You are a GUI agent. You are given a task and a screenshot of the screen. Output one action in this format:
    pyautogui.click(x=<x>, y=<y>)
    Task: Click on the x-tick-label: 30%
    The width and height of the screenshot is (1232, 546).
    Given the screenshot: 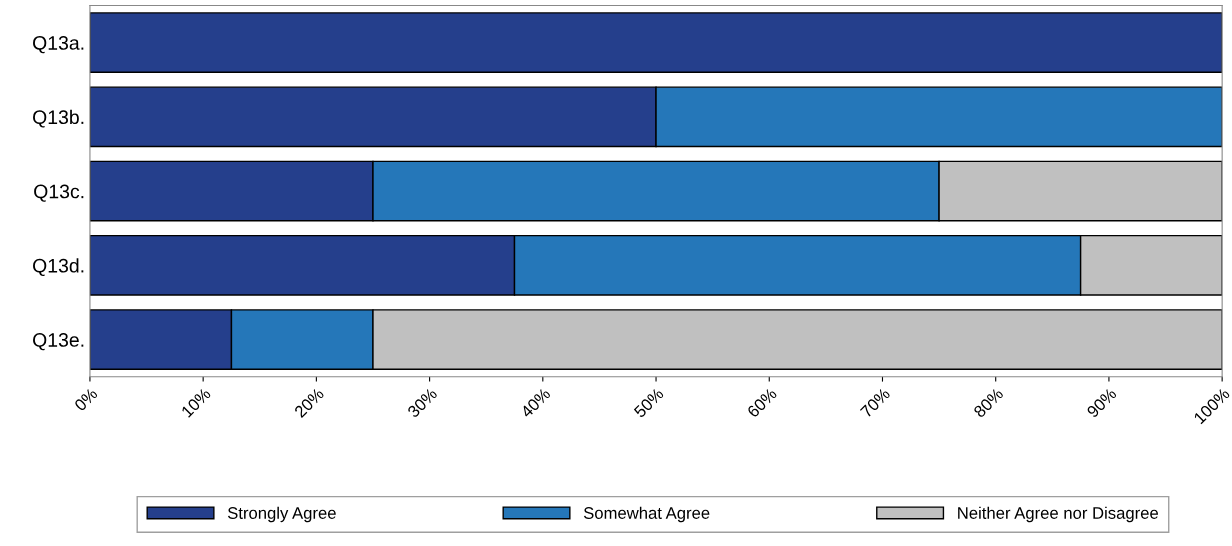 What is the action you would take?
    pyautogui.click(x=422, y=403)
    